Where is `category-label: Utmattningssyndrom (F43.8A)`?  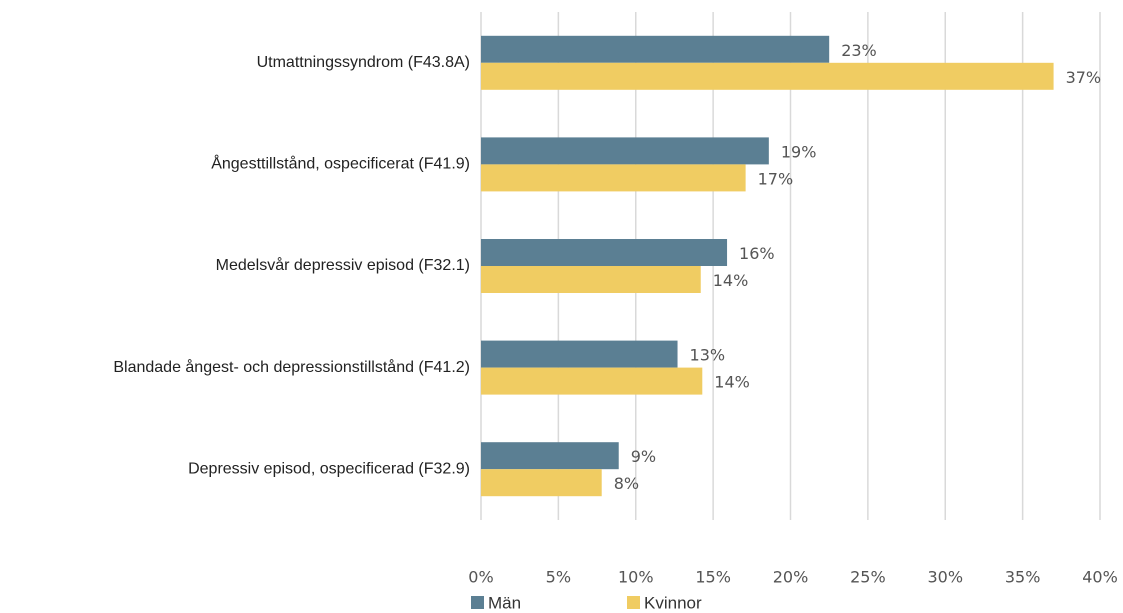 category-label: Utmattningssyndrom (F43.8A) is located at coordinates (363, 62).